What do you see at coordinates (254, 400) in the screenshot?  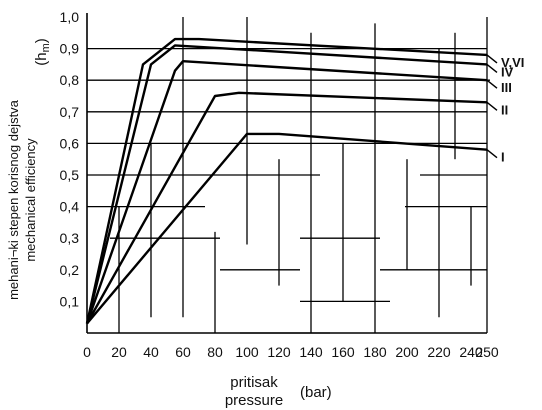 I see `x-axis-label-line2: pressure` at bounding box center [254, 400].